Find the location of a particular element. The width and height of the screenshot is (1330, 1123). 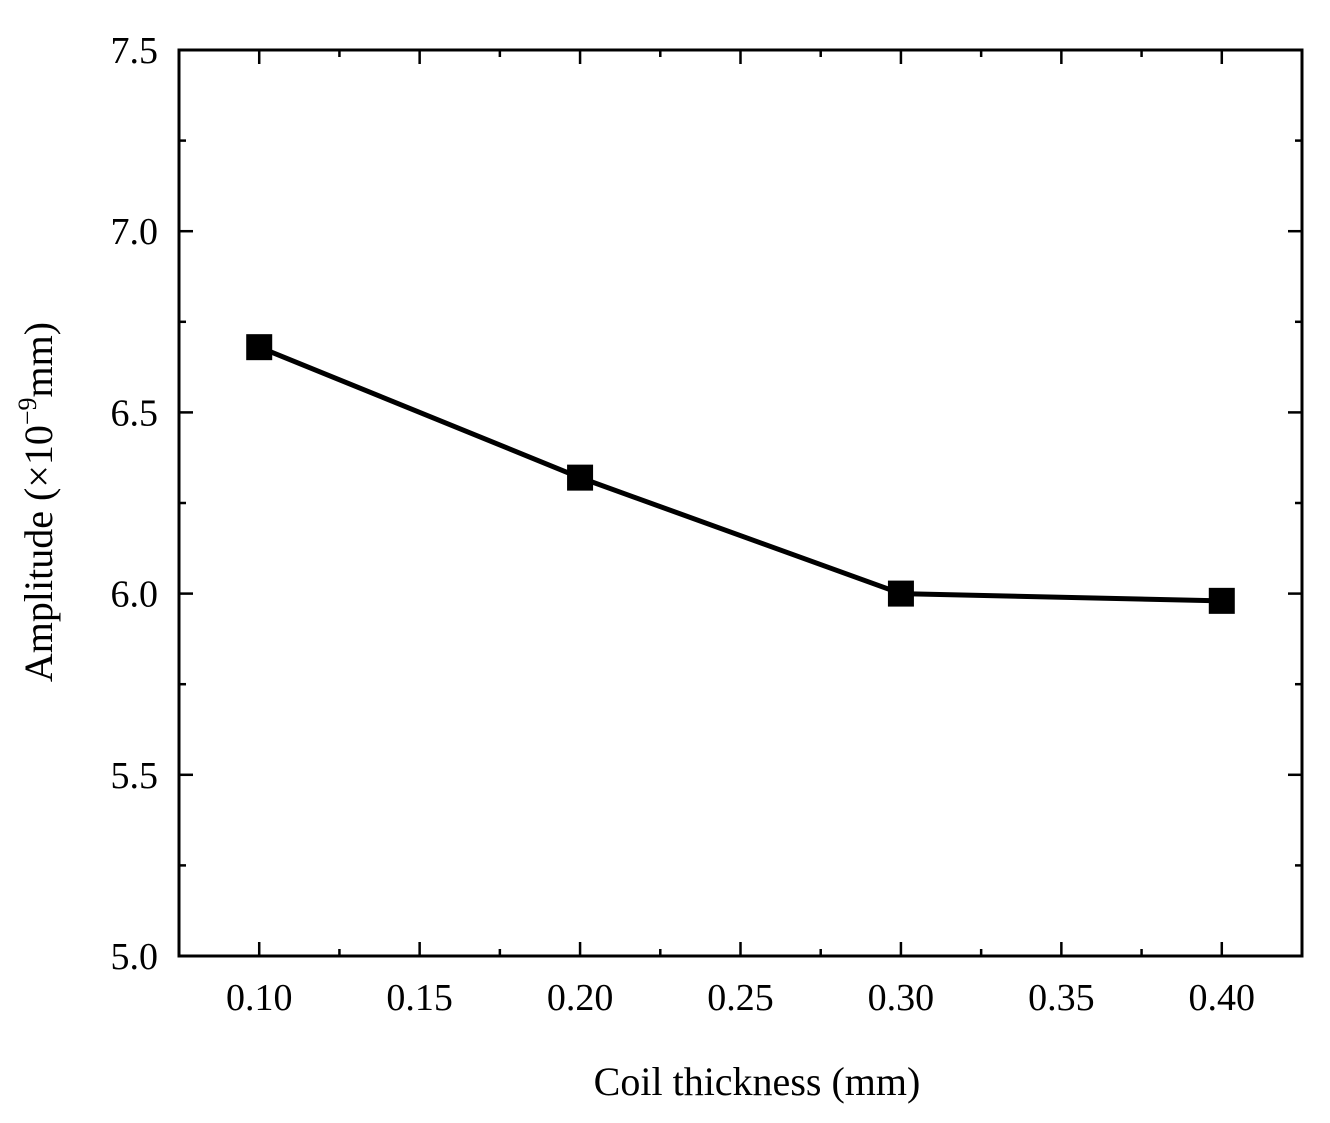

y-axis-title: Amplitude (×10−9mm) is located at coordinates (37, 502).